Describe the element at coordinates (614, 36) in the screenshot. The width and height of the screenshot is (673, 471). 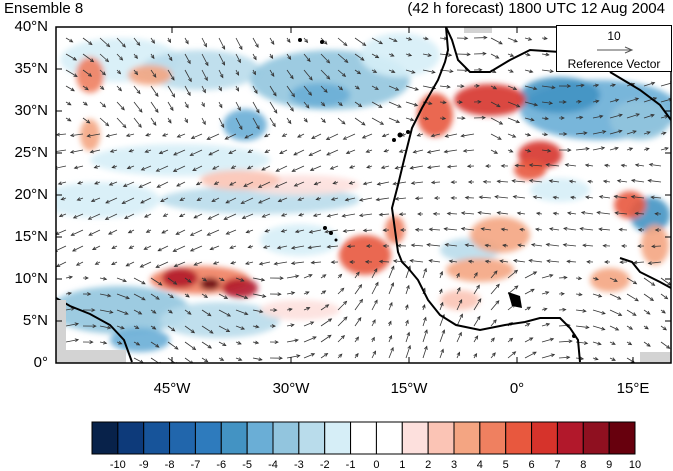
I see `reference-vector-magnitude: 10` at that location.